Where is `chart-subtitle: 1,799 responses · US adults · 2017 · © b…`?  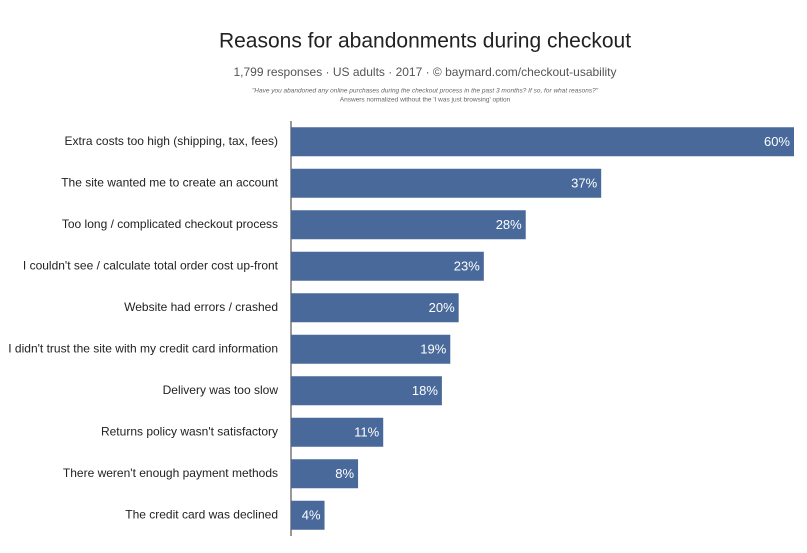
chart-subtitle: 1,799 responses · US adults · 2017 · © b… is located at coordinates (424, 72).